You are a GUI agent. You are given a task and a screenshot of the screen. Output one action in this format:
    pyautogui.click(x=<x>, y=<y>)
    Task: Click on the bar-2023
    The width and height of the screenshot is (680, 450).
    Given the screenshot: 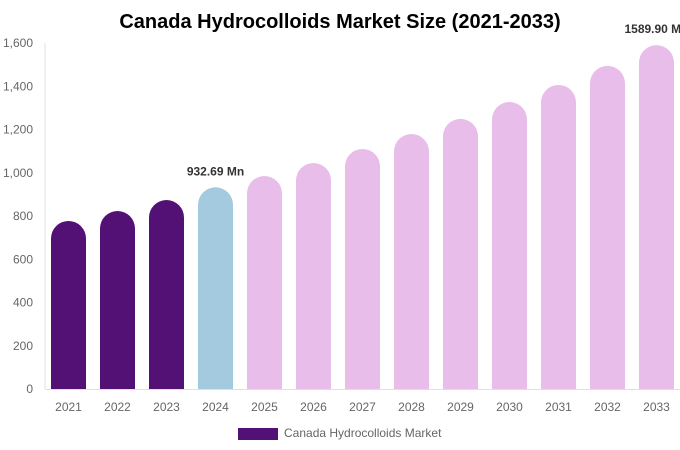 What is the action you would take?
    pyautogui.click(x=166, y=294)
    